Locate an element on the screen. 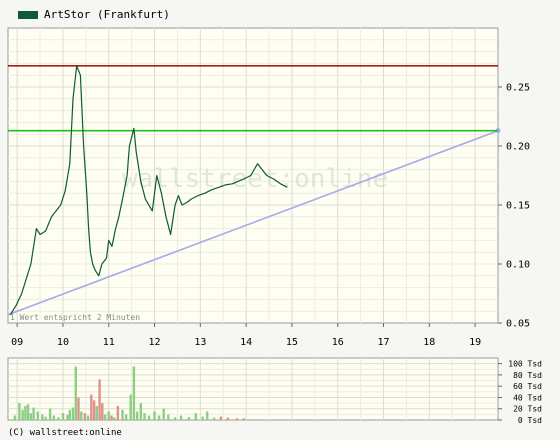  legend: ArtStor (Frankfurt) is located at coordinates (94, 14).